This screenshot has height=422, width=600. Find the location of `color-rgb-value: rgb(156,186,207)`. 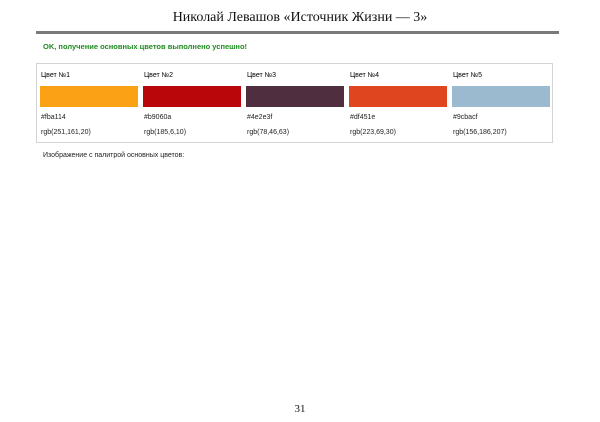

color-rgb-value: rgb(156,186,207) is located at coordinates (480, 132).